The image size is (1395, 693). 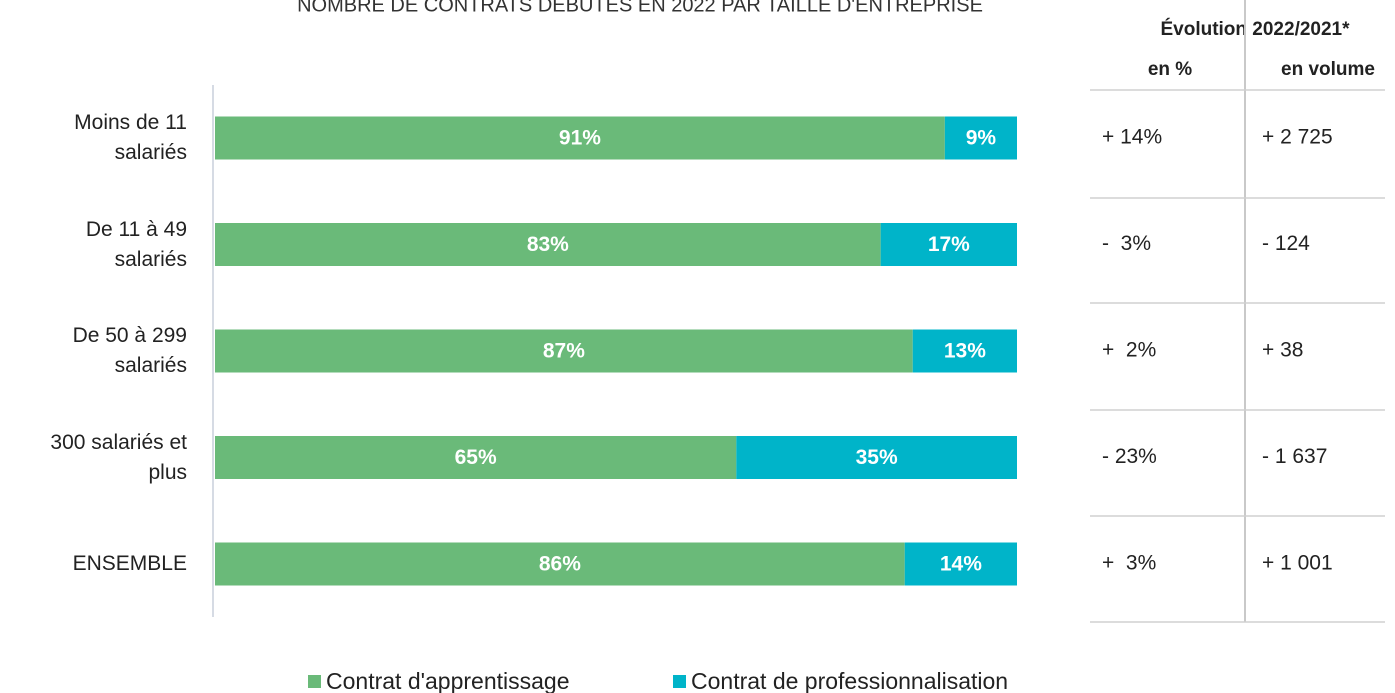 I want to click on data-label: 13%, so click(x=965, y=351).